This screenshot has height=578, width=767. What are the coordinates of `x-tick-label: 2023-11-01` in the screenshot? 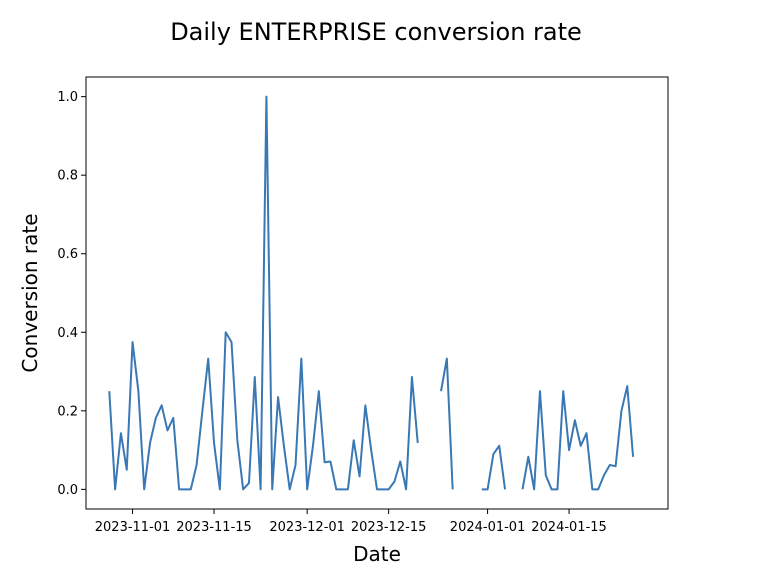 It's located at (133, 527).